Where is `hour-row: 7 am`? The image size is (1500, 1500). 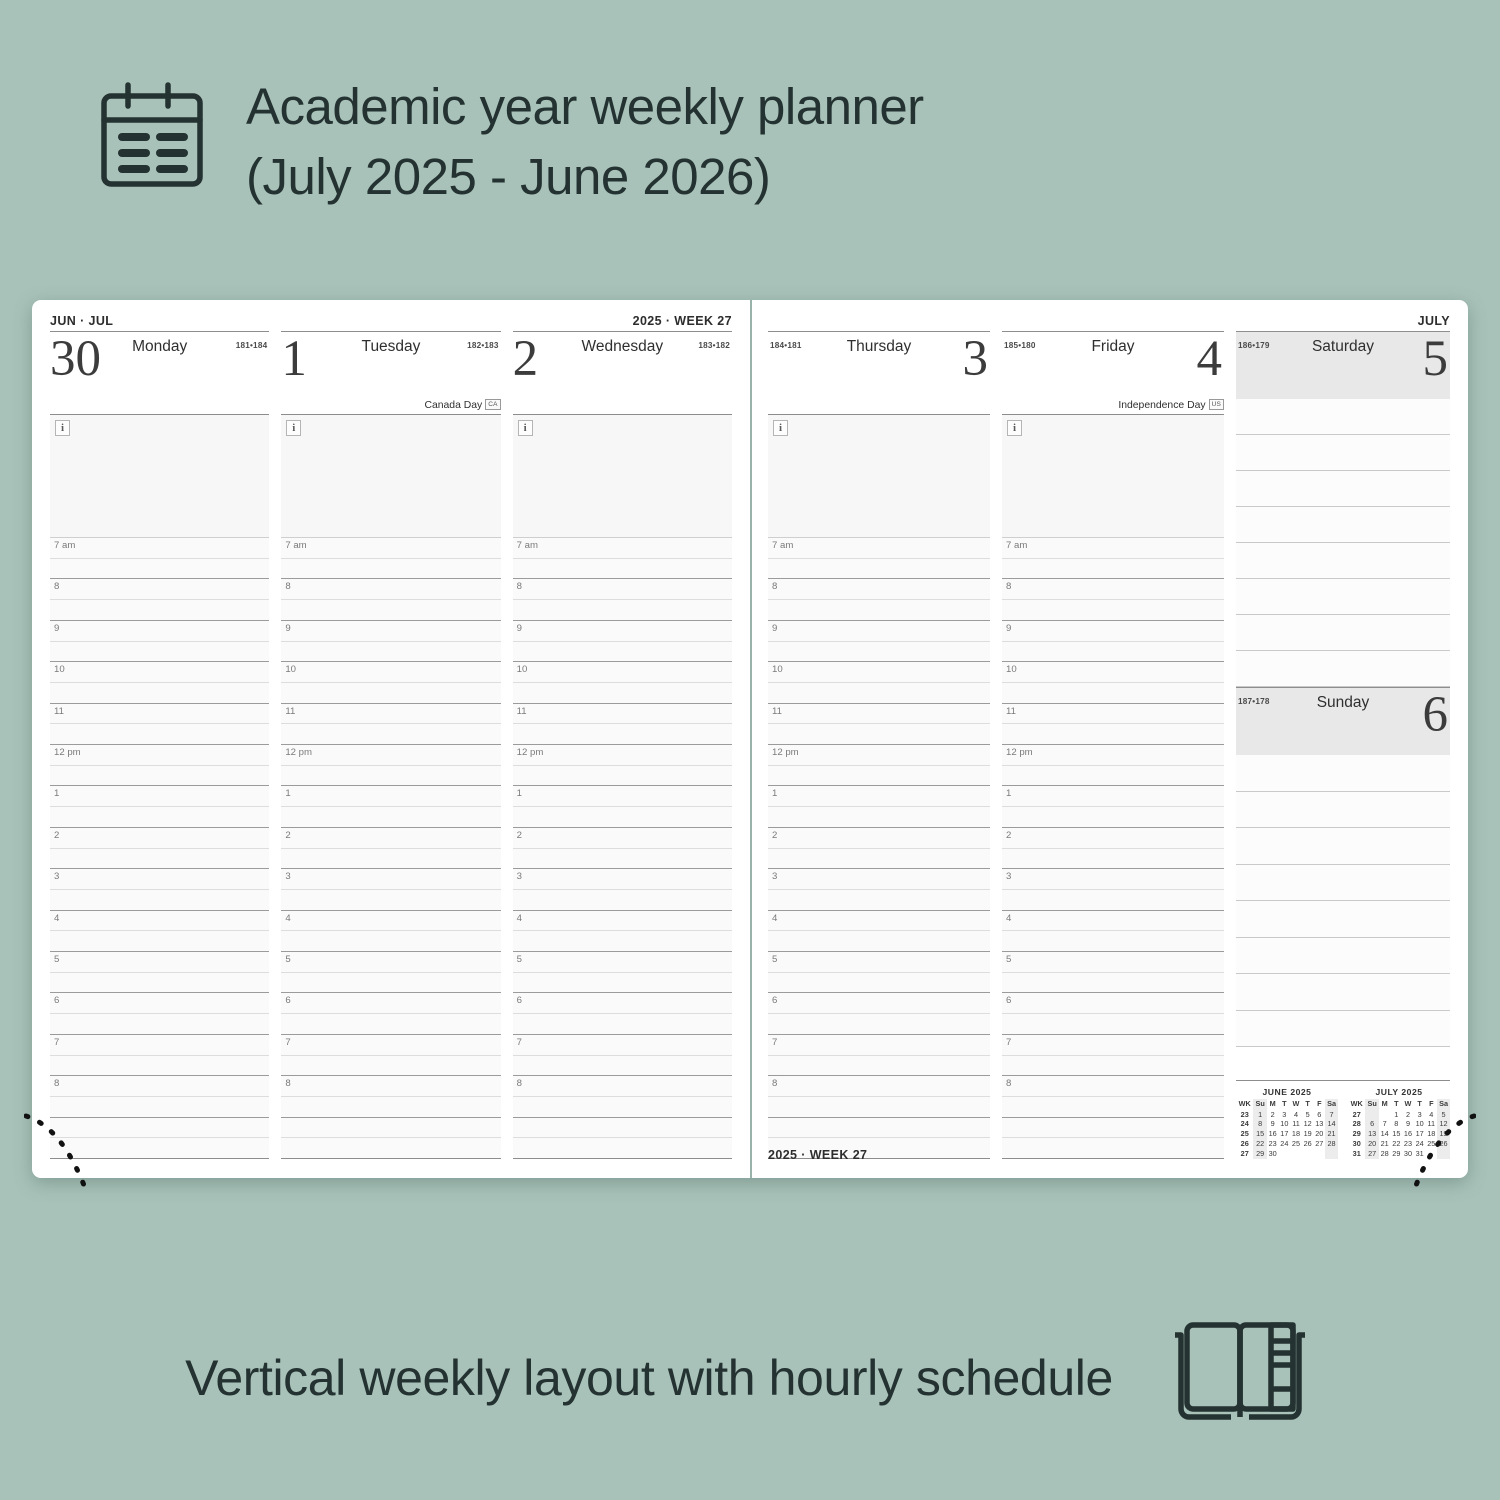
hour-row: 7 am is located at coordinates (391, 558).